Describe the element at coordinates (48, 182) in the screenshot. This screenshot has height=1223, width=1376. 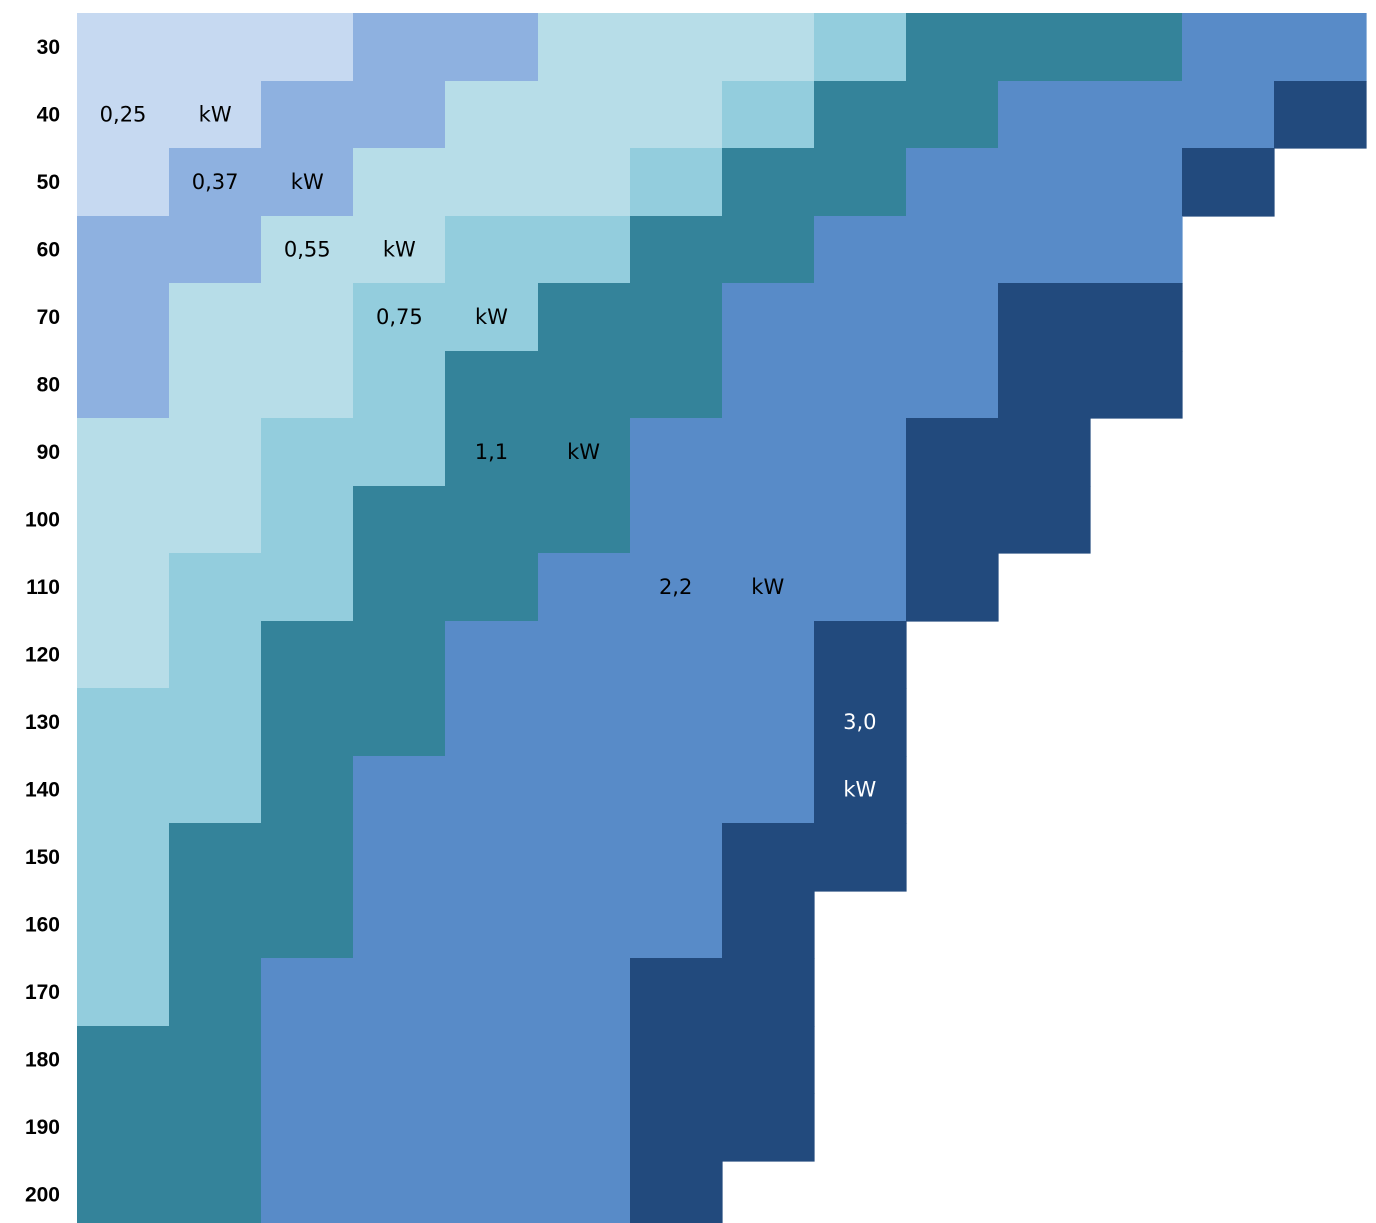
I see `row-label: 50` at that location.